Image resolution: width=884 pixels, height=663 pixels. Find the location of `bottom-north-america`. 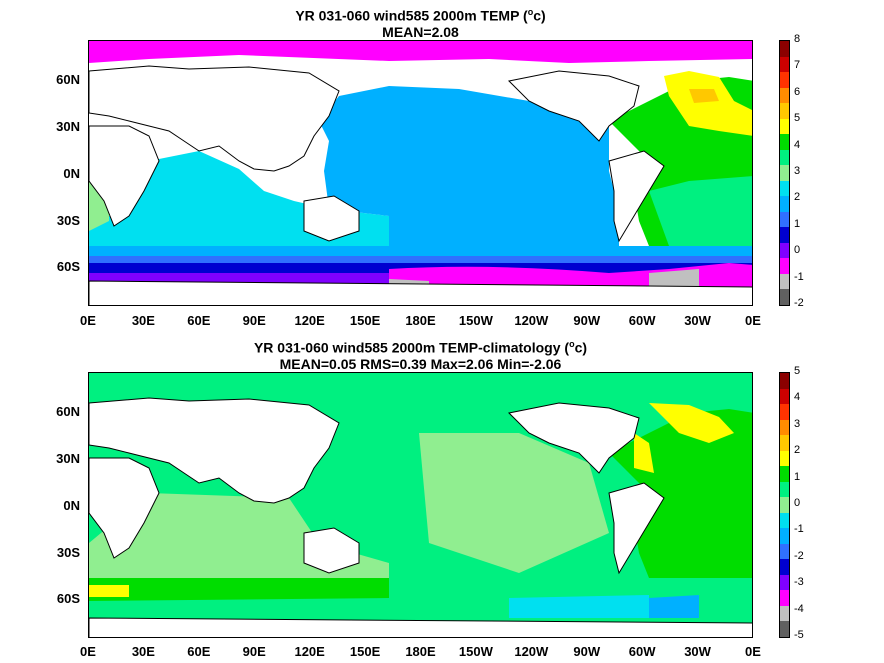

bottom-north-america is located at coordinates (573, 438).